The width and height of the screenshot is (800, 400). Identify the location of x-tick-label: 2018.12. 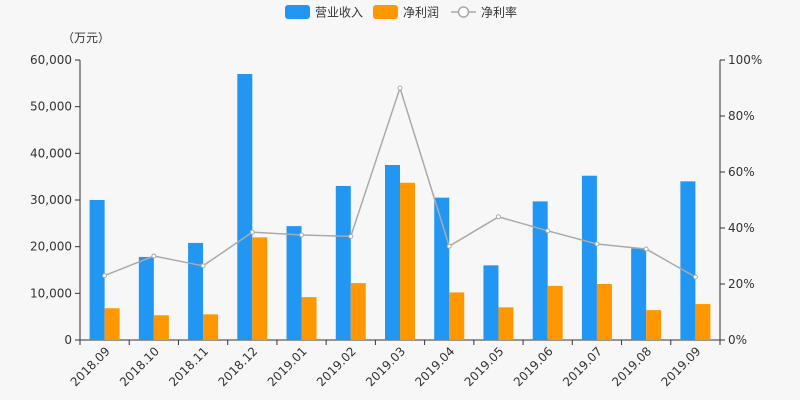
(237, 366).